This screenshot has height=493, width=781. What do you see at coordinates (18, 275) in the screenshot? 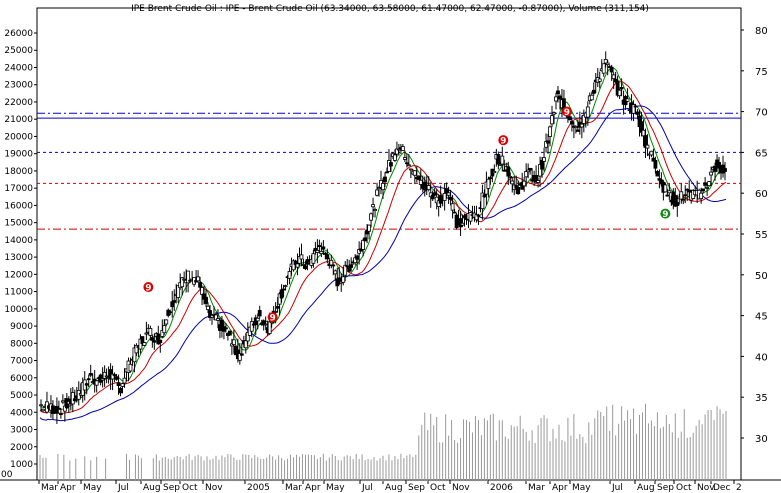
I see `volume-tick-label: 12000` at bounding box center [18, 275].